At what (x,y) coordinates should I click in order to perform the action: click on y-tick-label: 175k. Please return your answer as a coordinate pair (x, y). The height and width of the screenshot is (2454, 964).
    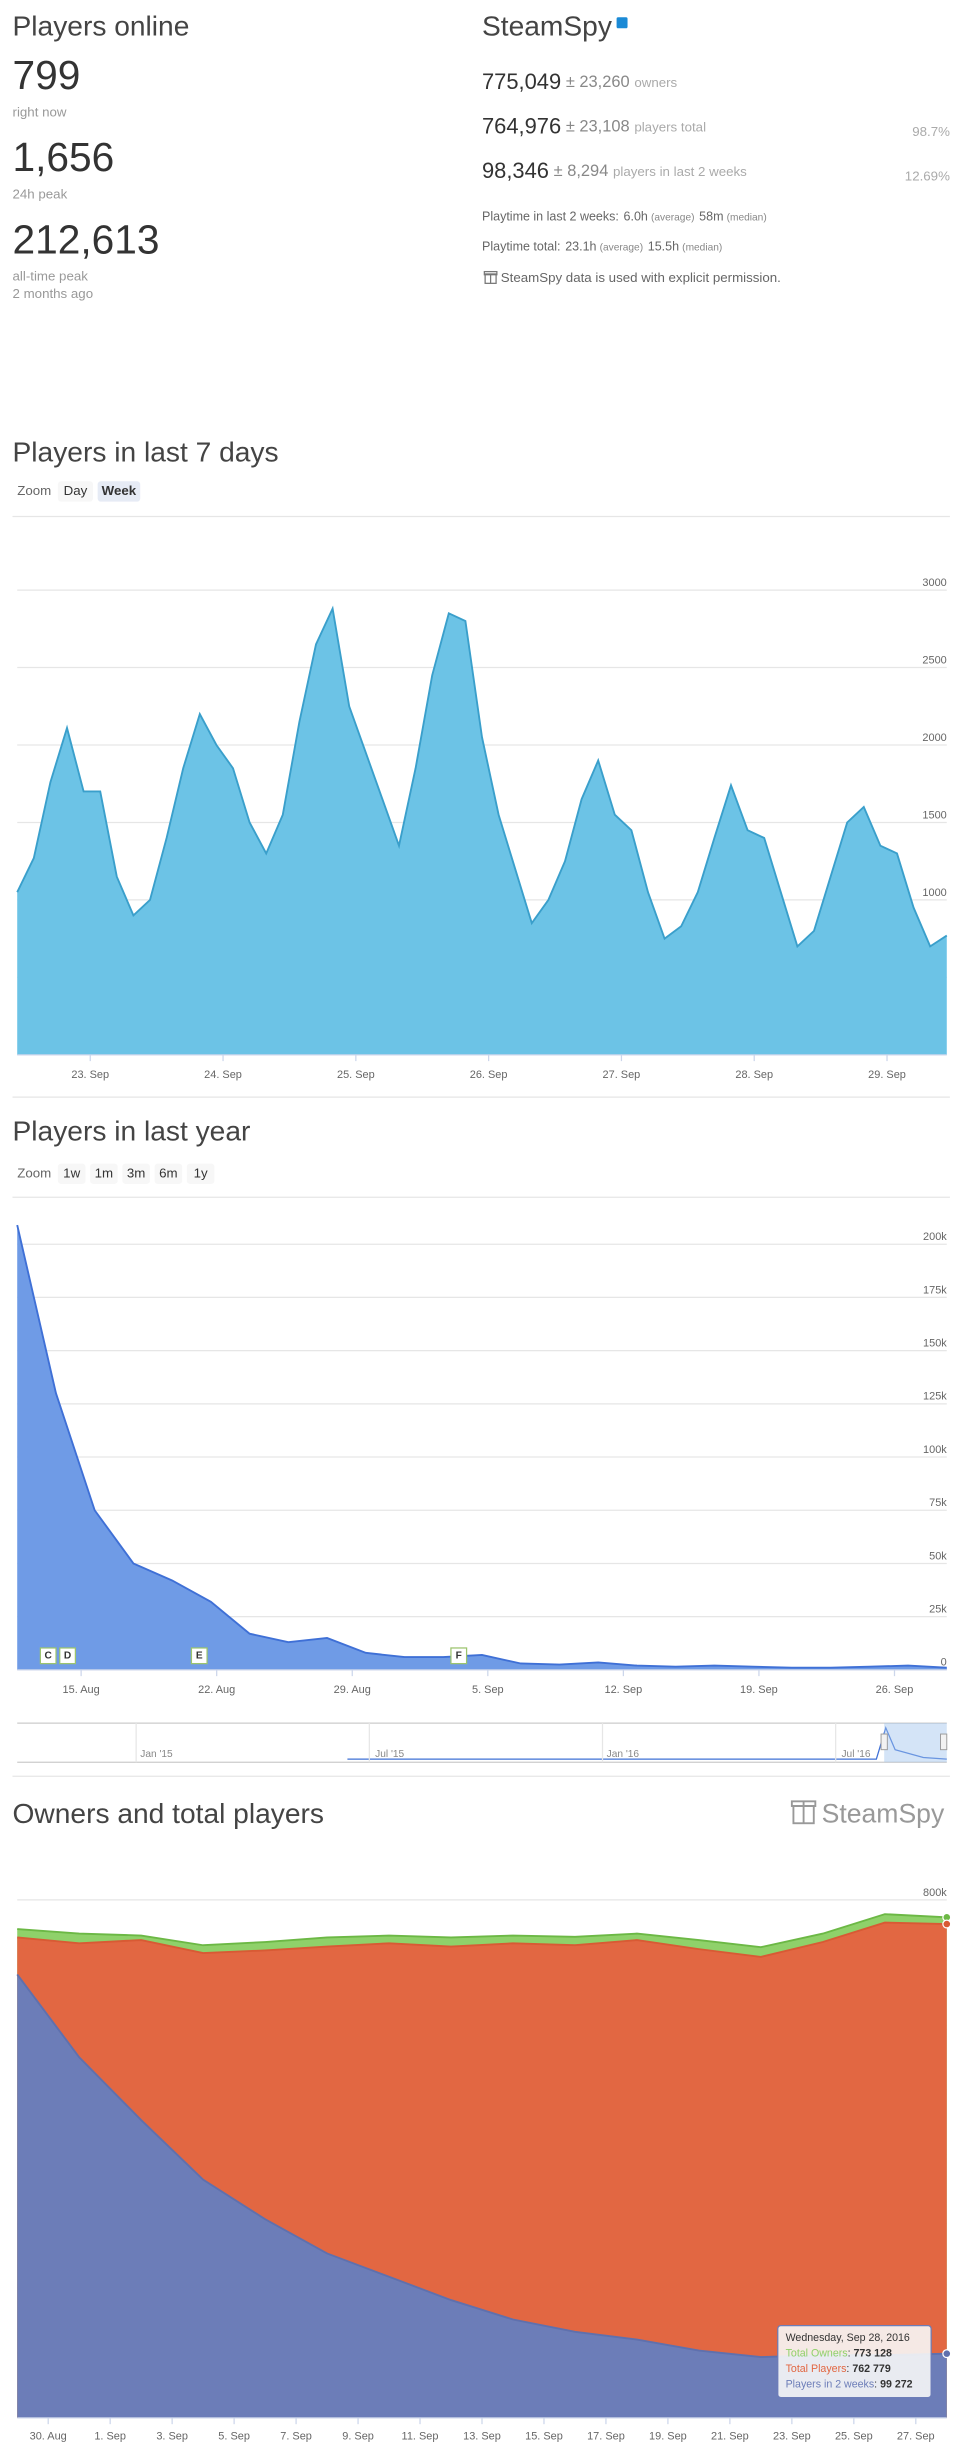
    Looking at the image, I should click on (935, 1290).